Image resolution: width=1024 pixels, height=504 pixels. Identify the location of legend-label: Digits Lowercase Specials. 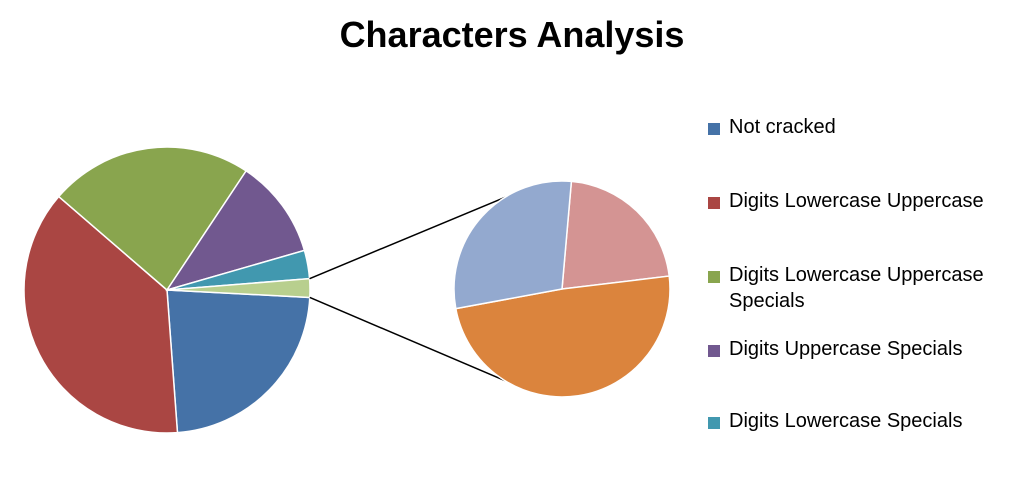
(846, 421).